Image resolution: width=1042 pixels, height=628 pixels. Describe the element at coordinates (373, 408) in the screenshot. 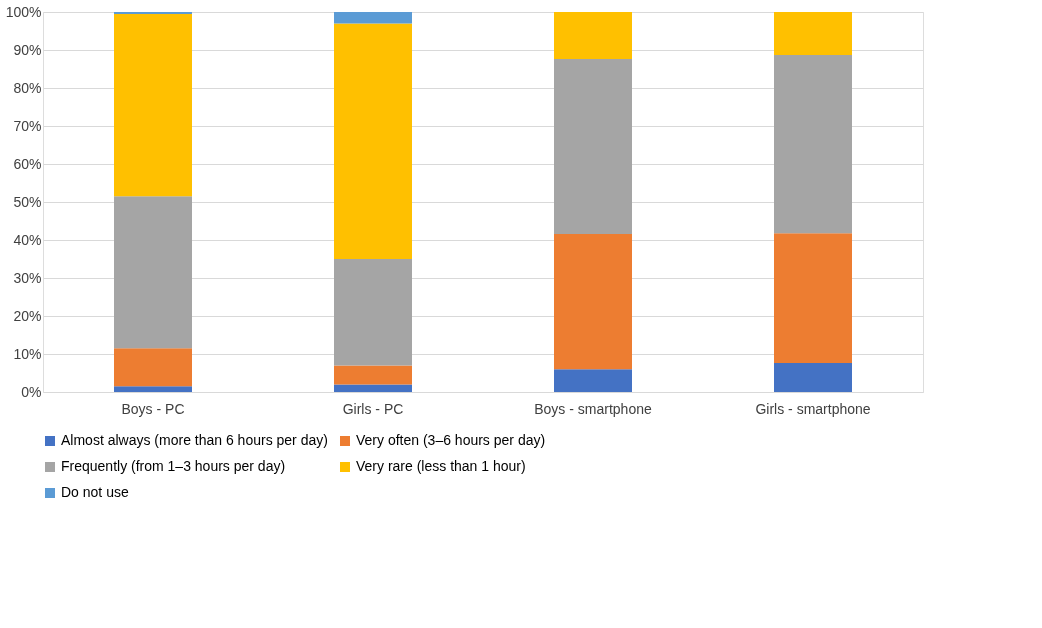

I see `x-tick-label: Girls - PC` at that location.